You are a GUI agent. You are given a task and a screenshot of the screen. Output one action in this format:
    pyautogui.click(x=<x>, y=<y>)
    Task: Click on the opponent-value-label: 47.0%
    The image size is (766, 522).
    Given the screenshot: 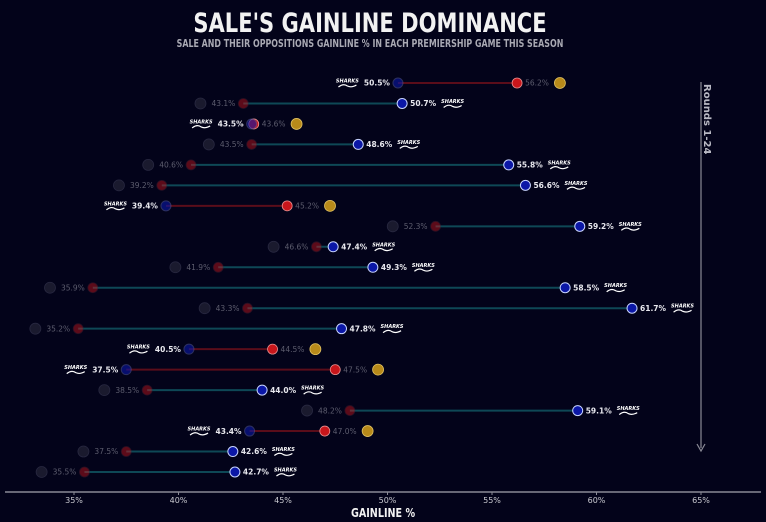 What is the action you would take?
    pyautogui.click(x=345, y=431)
    